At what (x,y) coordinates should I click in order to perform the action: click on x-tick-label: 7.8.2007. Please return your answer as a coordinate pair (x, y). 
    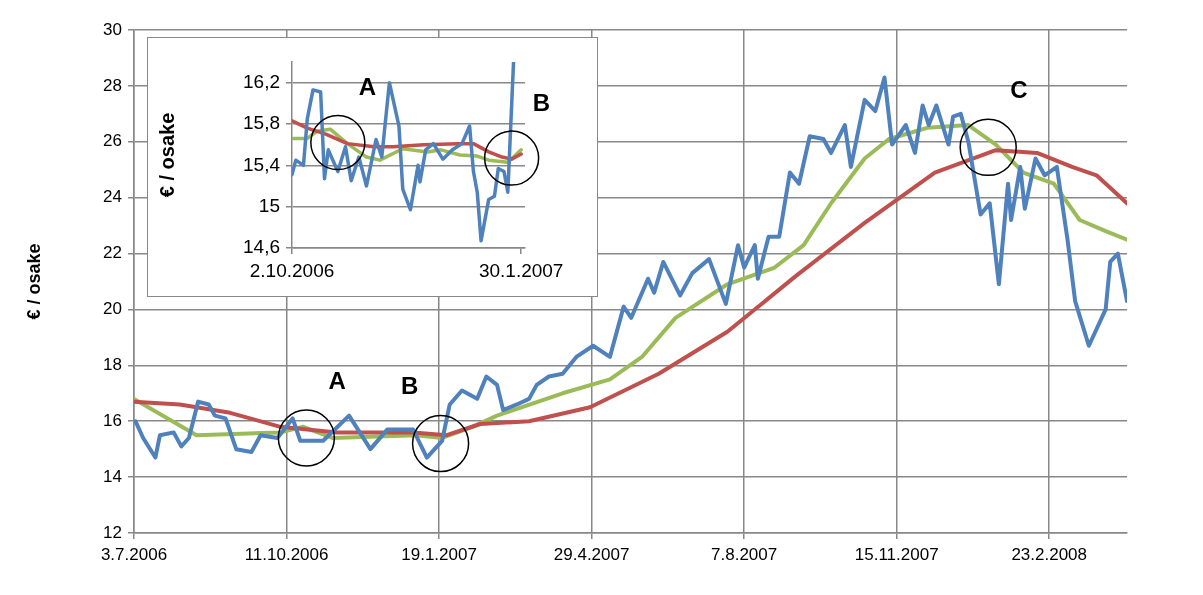
    Looking at the image, I should click on (744, 554).